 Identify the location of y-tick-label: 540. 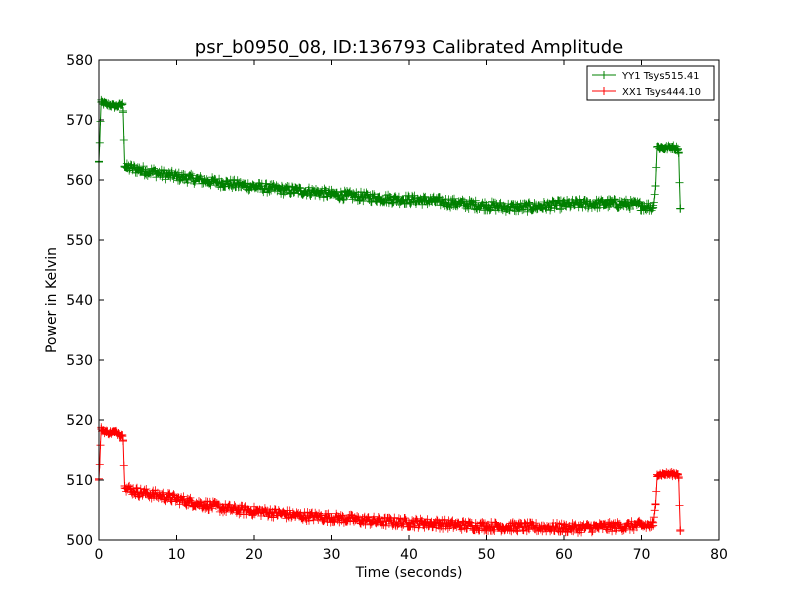
(79, 301).